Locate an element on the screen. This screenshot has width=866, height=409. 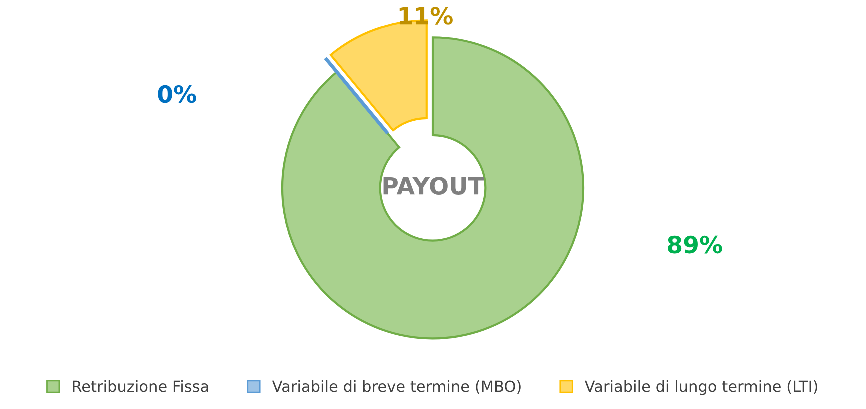
legend-label: Retribuzione Fissa is located at coordinates (140, 386).